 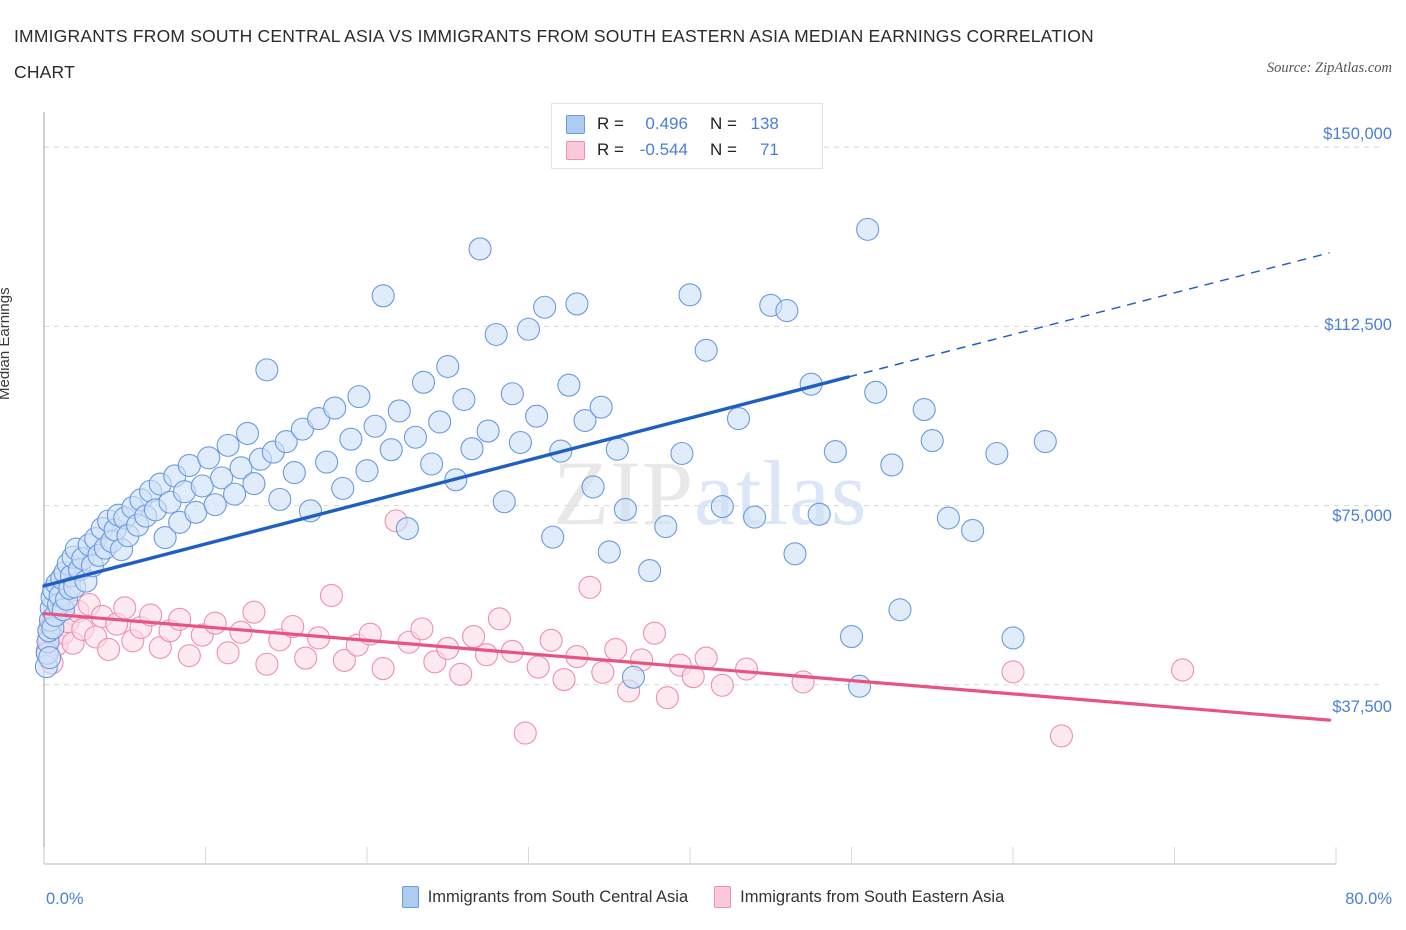 I want to click on trendline-blue-solid, so click(x=446, y=481).